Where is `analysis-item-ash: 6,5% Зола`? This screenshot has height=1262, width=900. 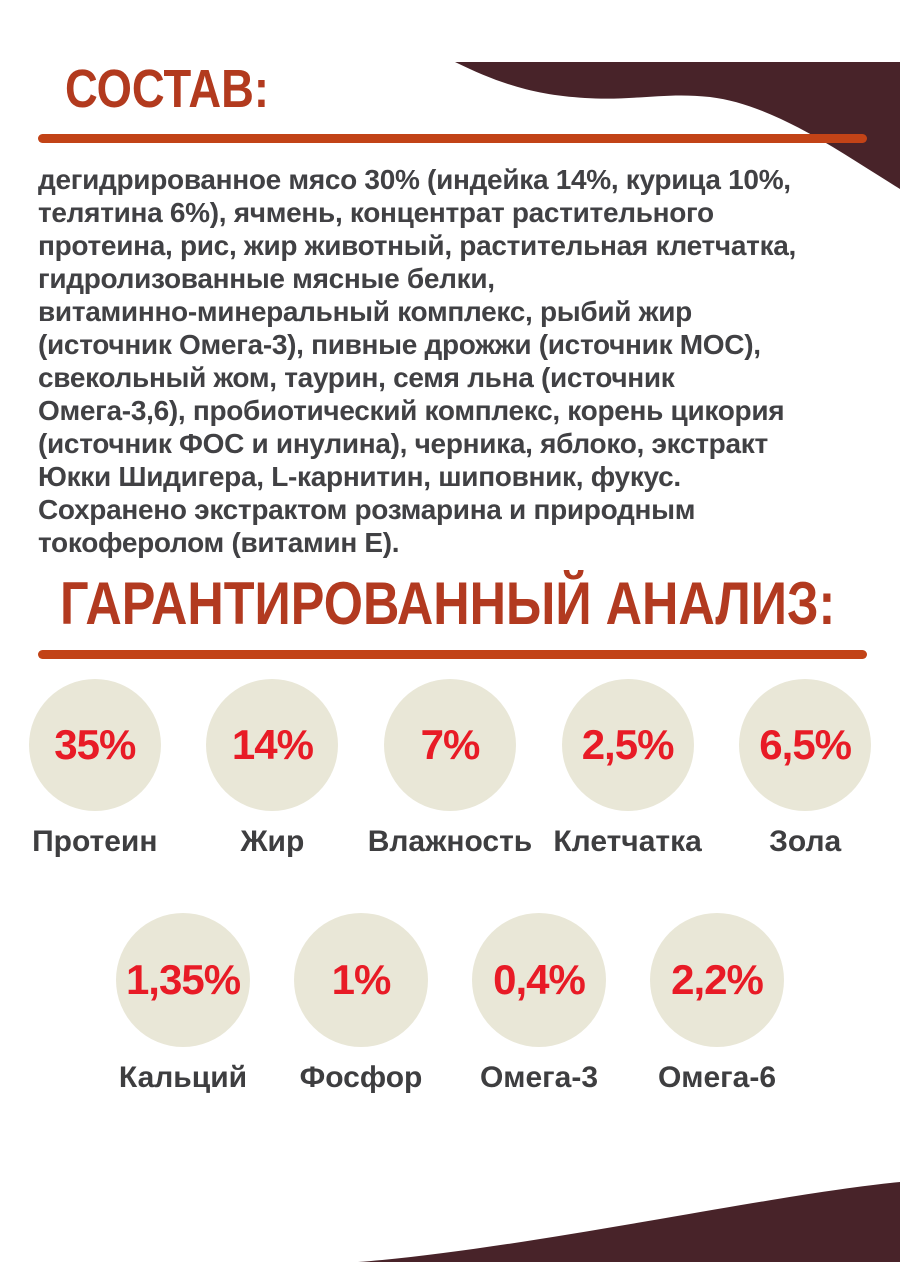
analysis-item-ash: 6,5% Зола is located at coordinates (805, 769).